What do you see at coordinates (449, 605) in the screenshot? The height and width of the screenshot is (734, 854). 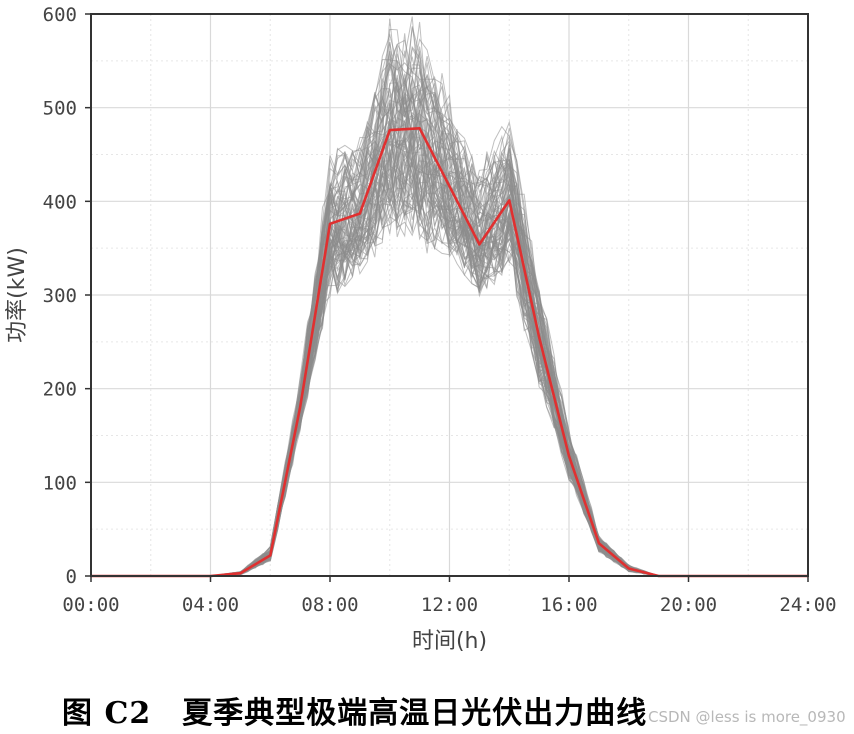 I see `x-tick-label: 12:00` at bounding box center [449, 605].